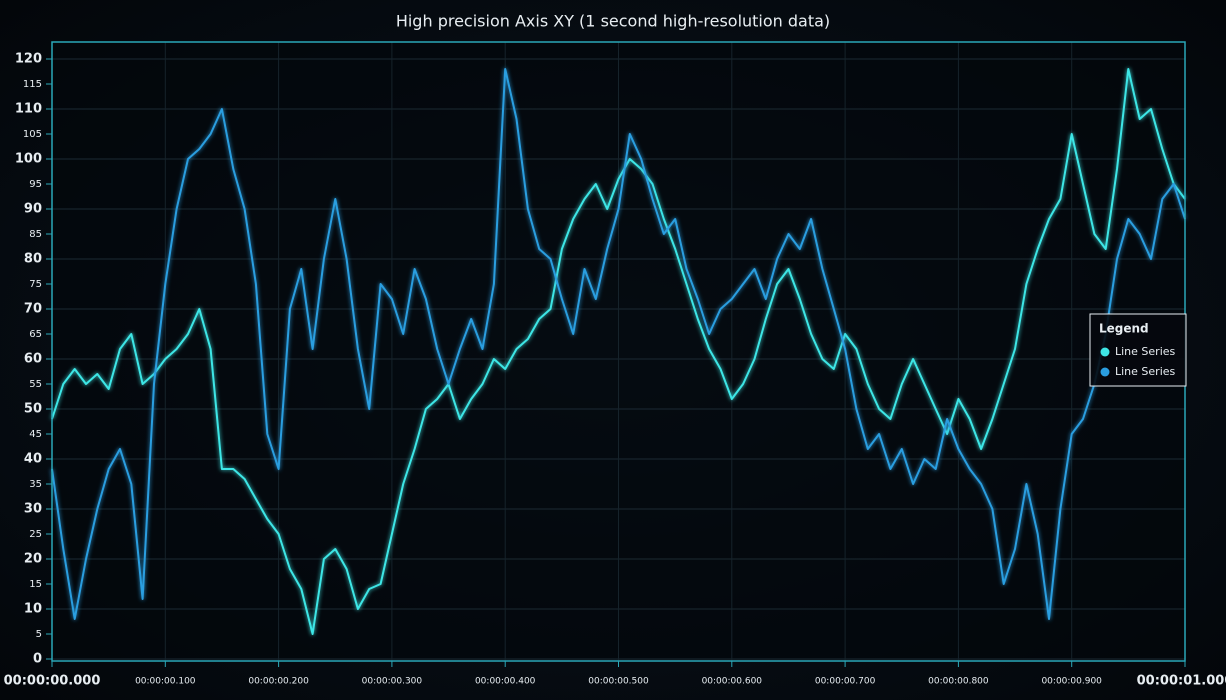 This screenshot has height=700, width=1226. I want to click on y-tick-label: 85, so click(35, 234).